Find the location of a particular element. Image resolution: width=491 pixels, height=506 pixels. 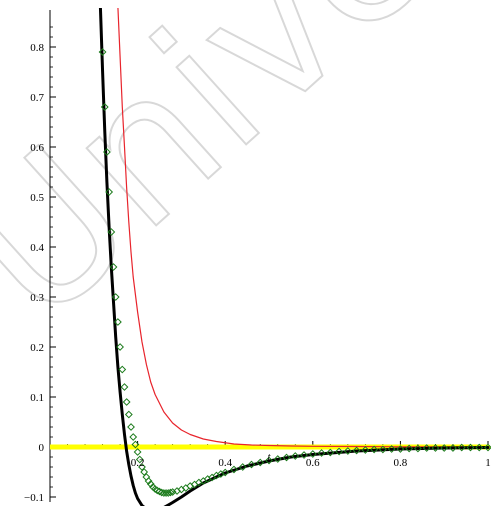

x-tick-label: 0.8 is located at coordinates (401, 463).